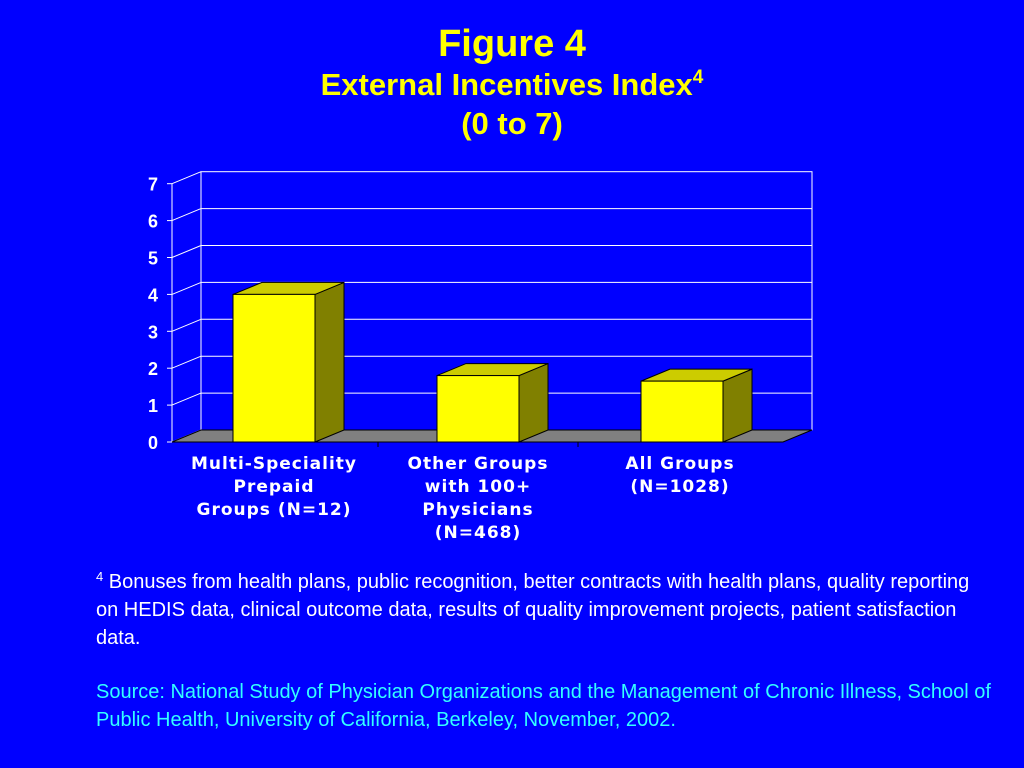 This screenshot has height=768, width=1024. What do you see at coordinates (478, 533) in the screenshot?
I see `x-category-label: (N=468)` at bounding box center [478, 533].